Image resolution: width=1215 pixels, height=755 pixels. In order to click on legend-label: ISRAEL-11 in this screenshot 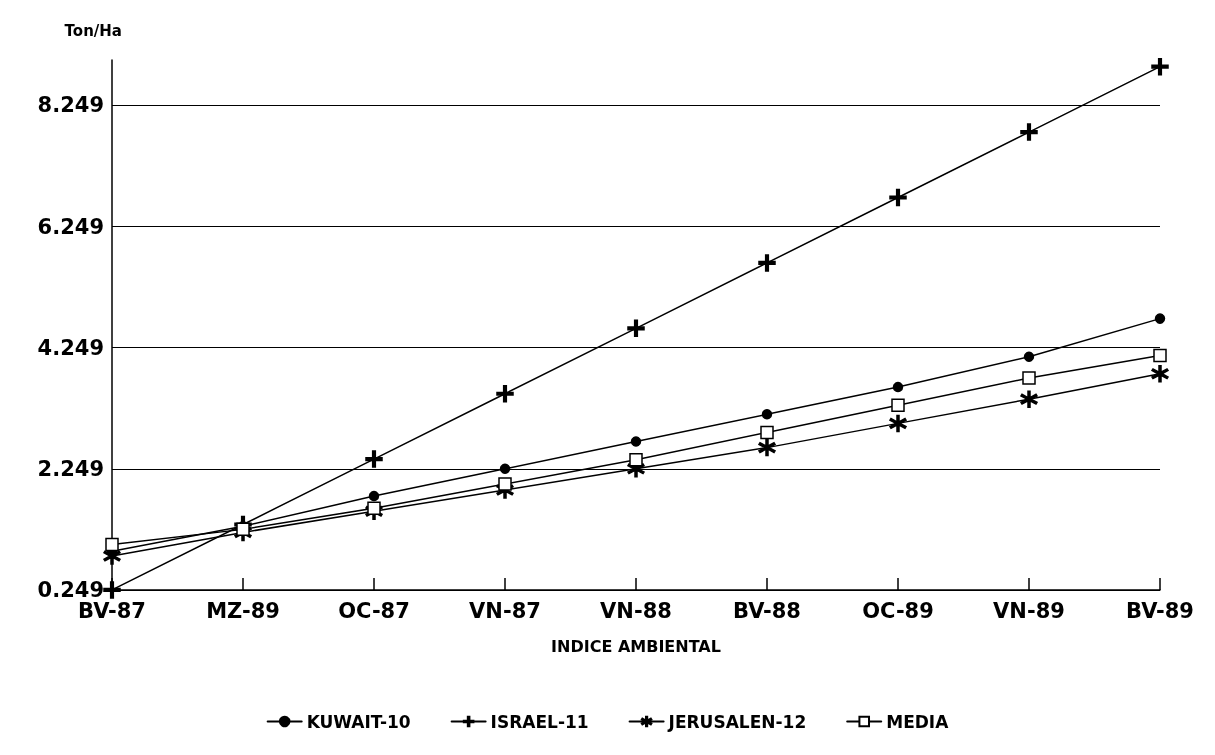, I will do `click(539, 721)`.